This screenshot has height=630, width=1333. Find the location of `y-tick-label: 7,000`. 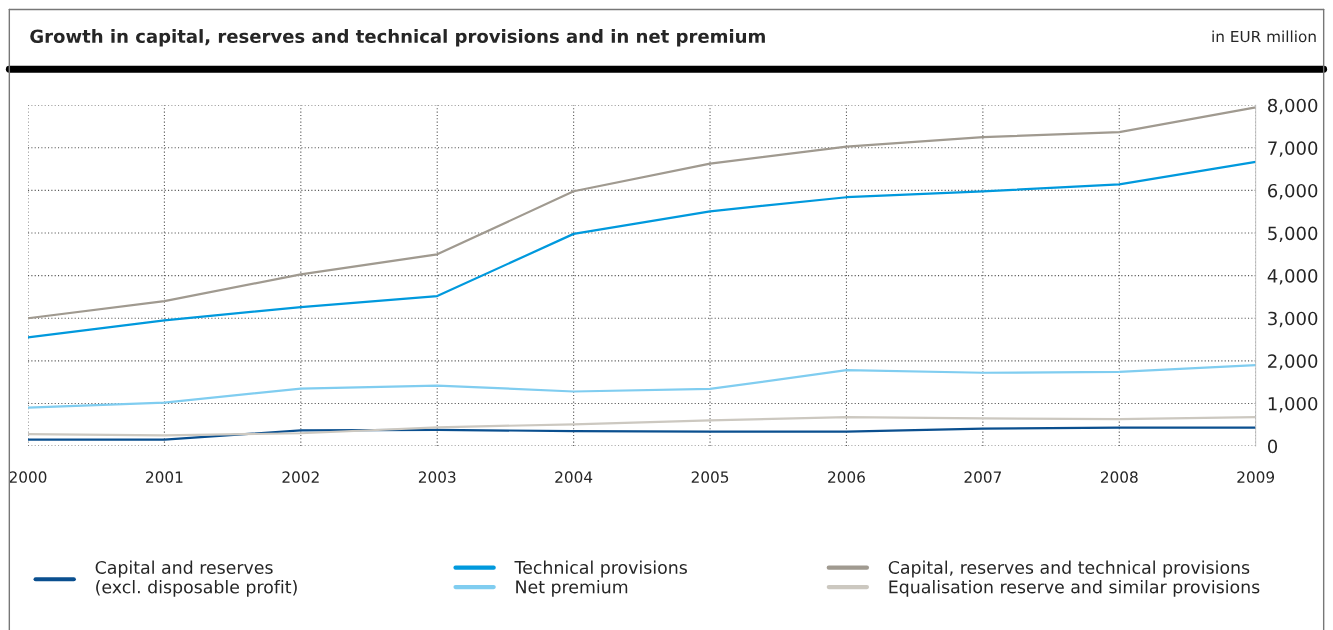

y-tick-label: 7,000 is located at coordinates (1293, 149).